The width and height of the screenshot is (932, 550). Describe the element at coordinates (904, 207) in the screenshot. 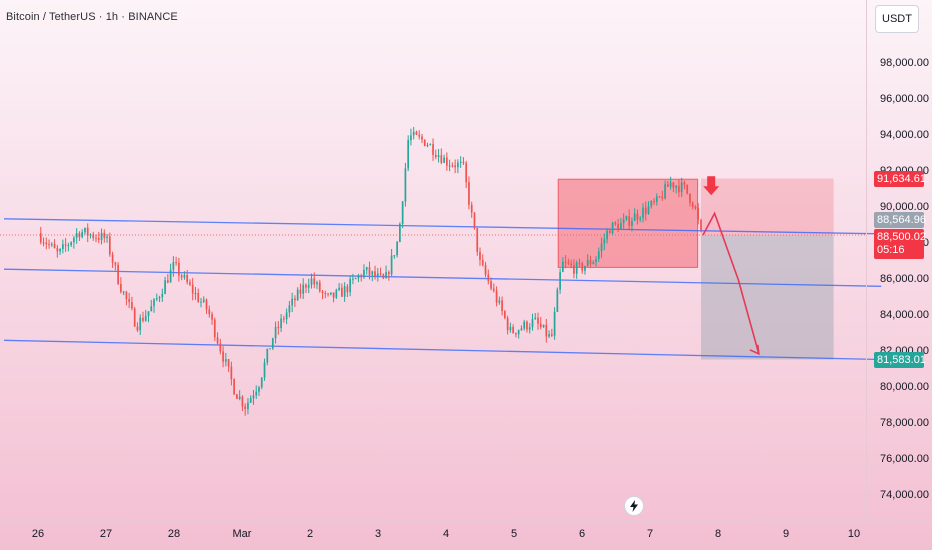

I see `price-tick-label: 90,000.00` at that location.